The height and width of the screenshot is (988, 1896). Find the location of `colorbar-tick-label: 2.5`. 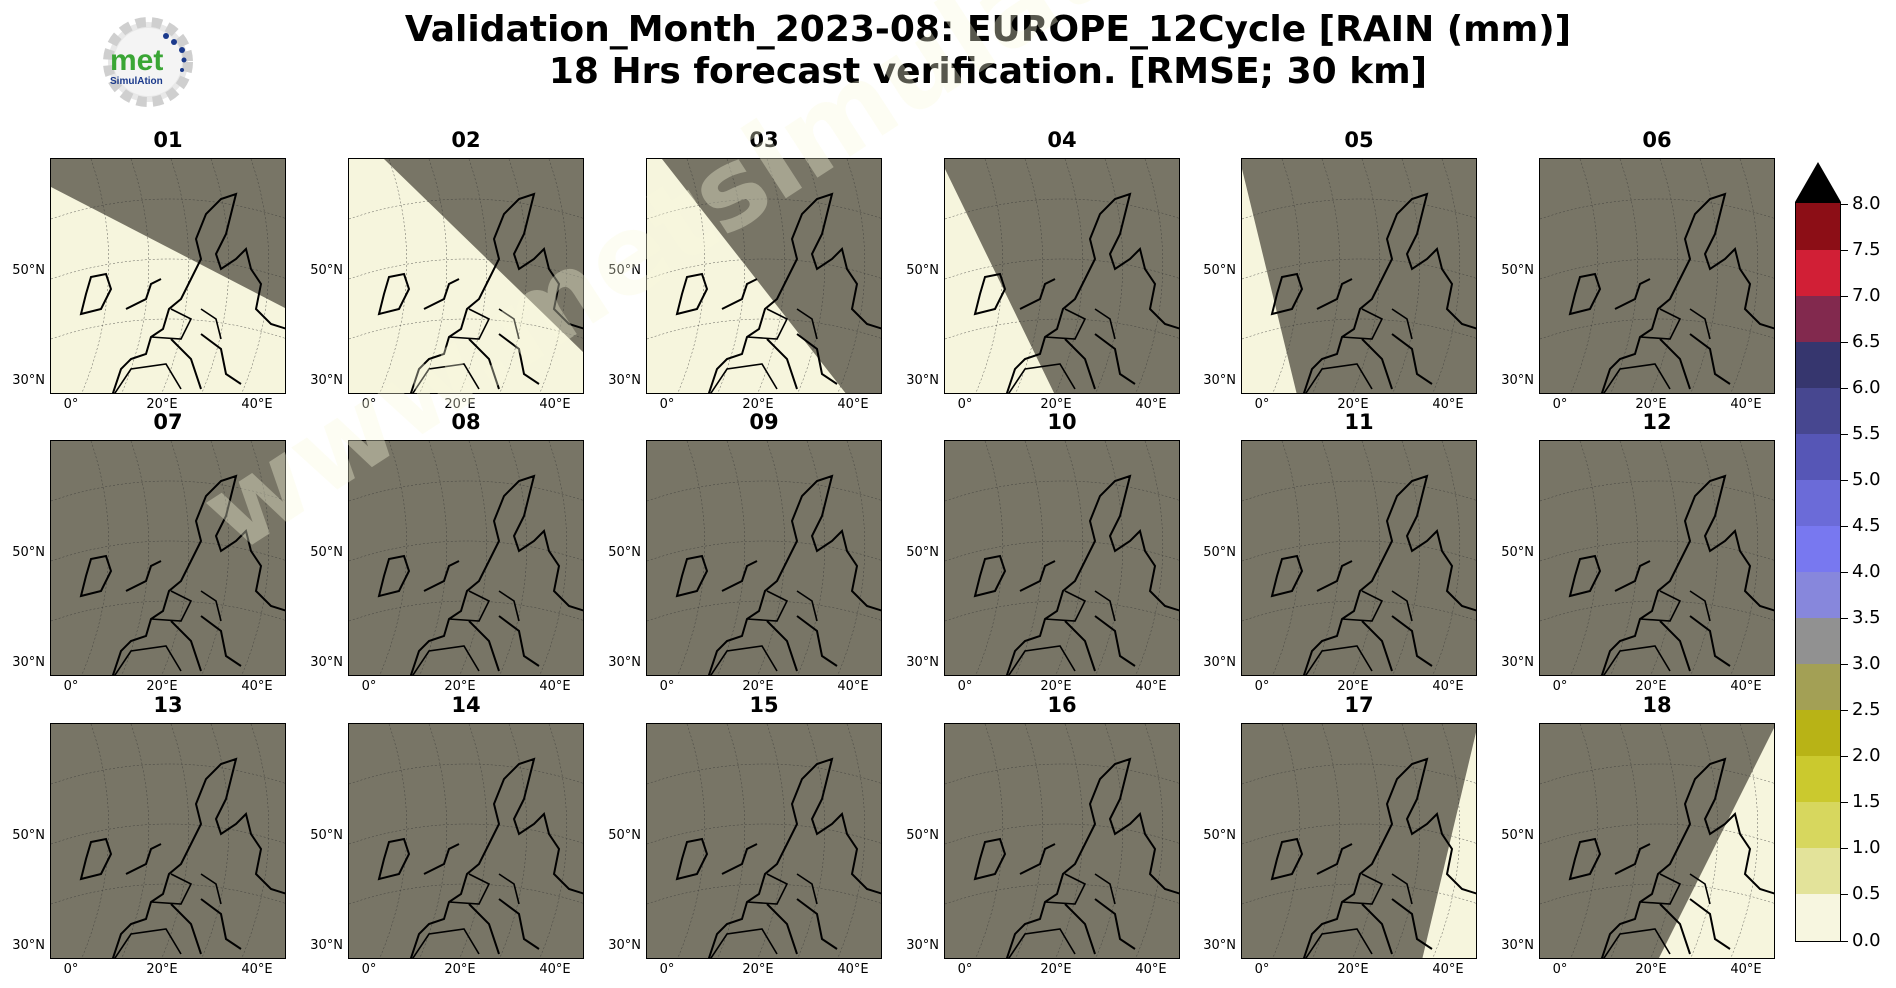

colorbar-tick-label: 2.5 is located at coordinates (1866, 710).